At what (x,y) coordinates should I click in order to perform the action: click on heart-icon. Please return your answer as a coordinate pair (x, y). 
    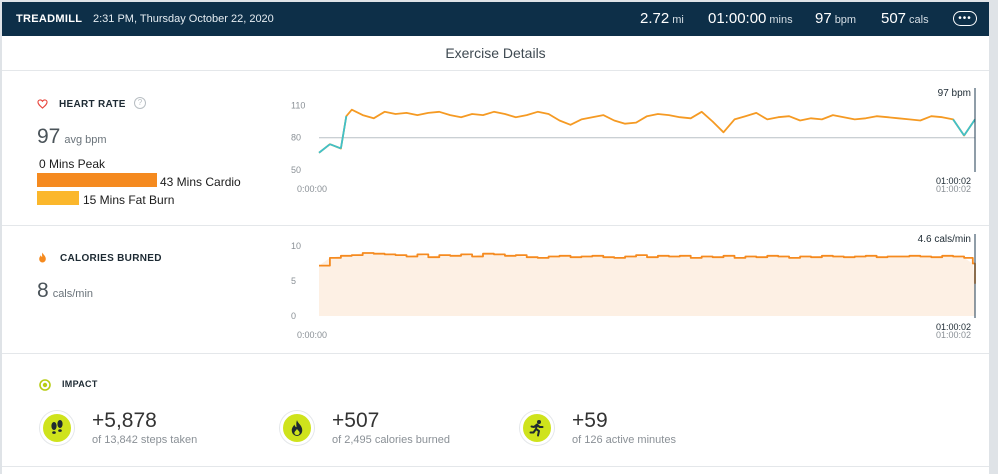
    Looking at the image, I should click on (42, 104).